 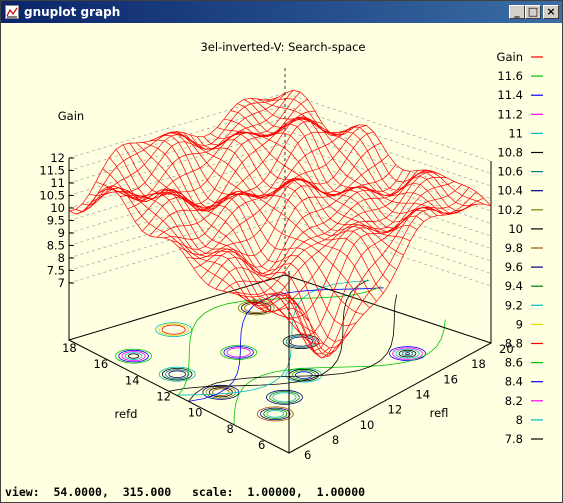 I want to click on window-title: gnuplot graph, so click(x=72, y=12).